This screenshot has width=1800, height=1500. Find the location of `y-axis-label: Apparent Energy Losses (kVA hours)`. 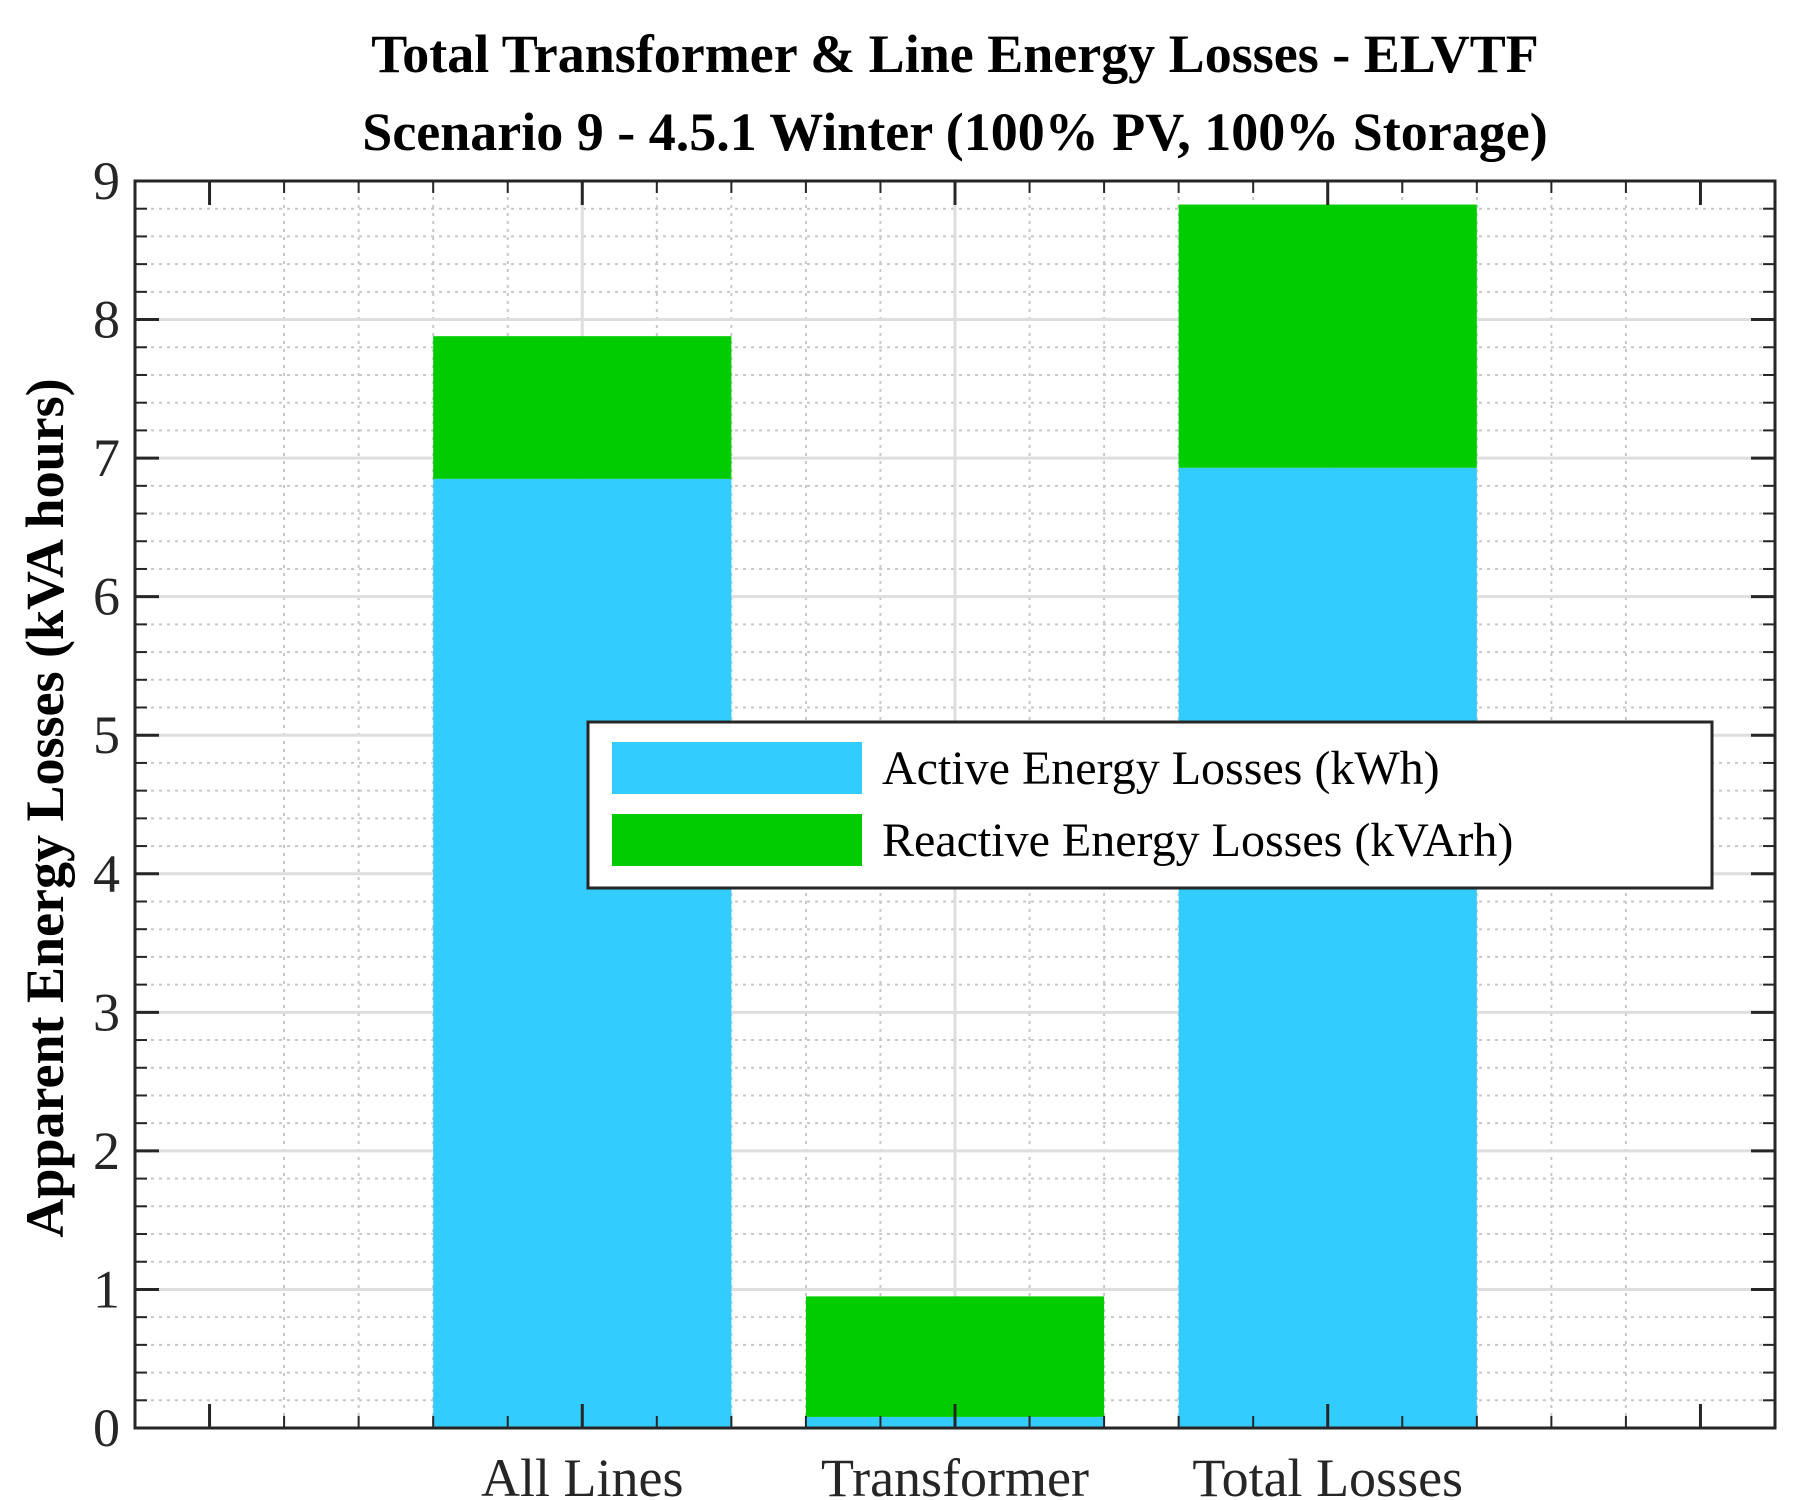

y-axis-label: Apparent Energy Losses (kVA hours) is located at coordinates (45, 807).